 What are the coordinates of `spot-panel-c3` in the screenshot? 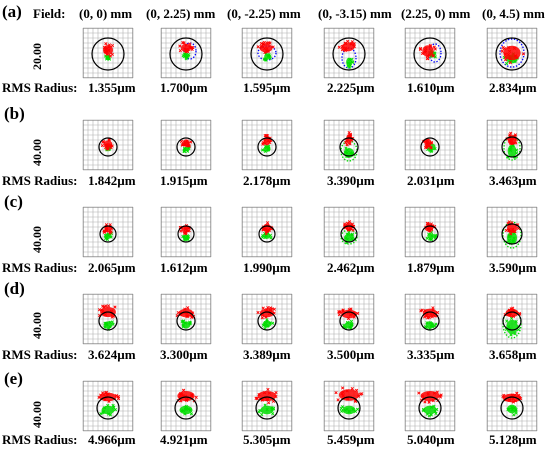 It's located at (267, 232).